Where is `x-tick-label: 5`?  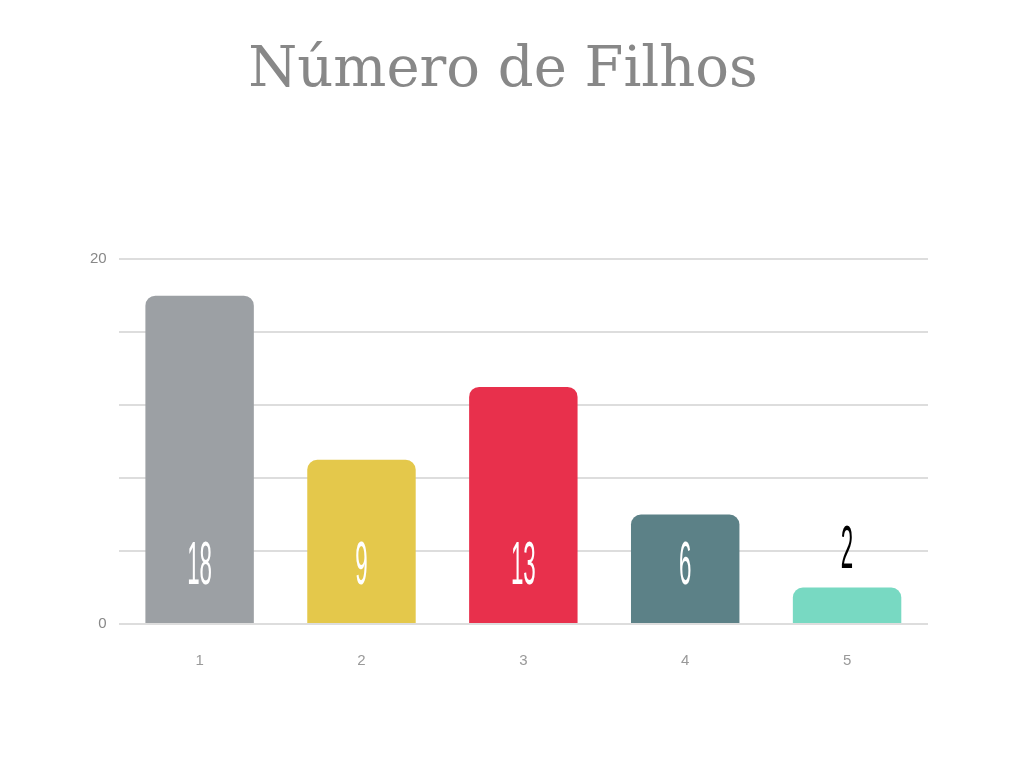
x-tick-label: 5 is located at coordinates (847, 660).